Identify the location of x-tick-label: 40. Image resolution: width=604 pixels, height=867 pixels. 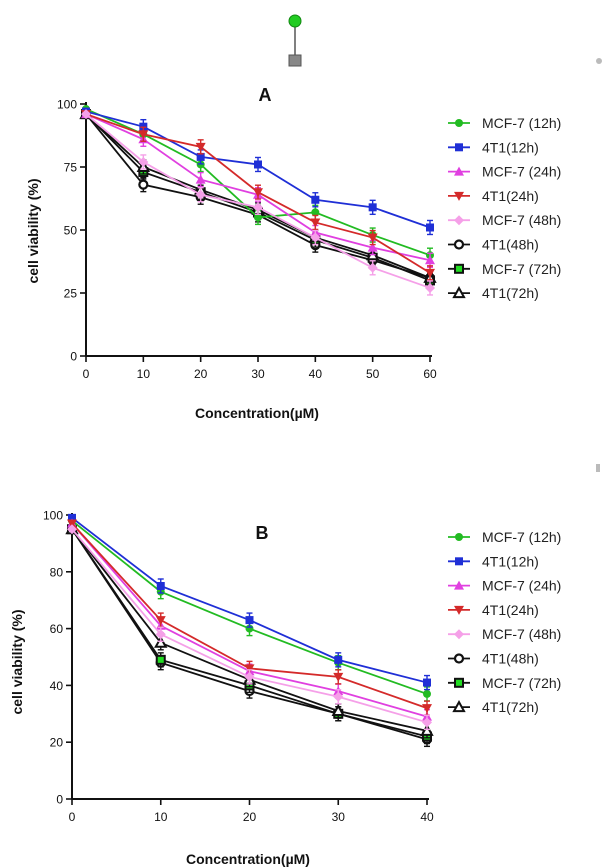
(427, 817).